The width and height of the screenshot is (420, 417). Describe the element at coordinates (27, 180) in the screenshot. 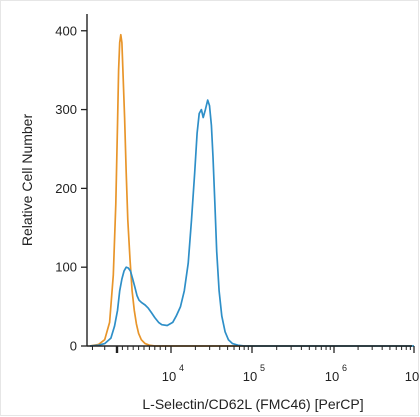

I see `y-axis-label: Relative Cell Number` at that location.